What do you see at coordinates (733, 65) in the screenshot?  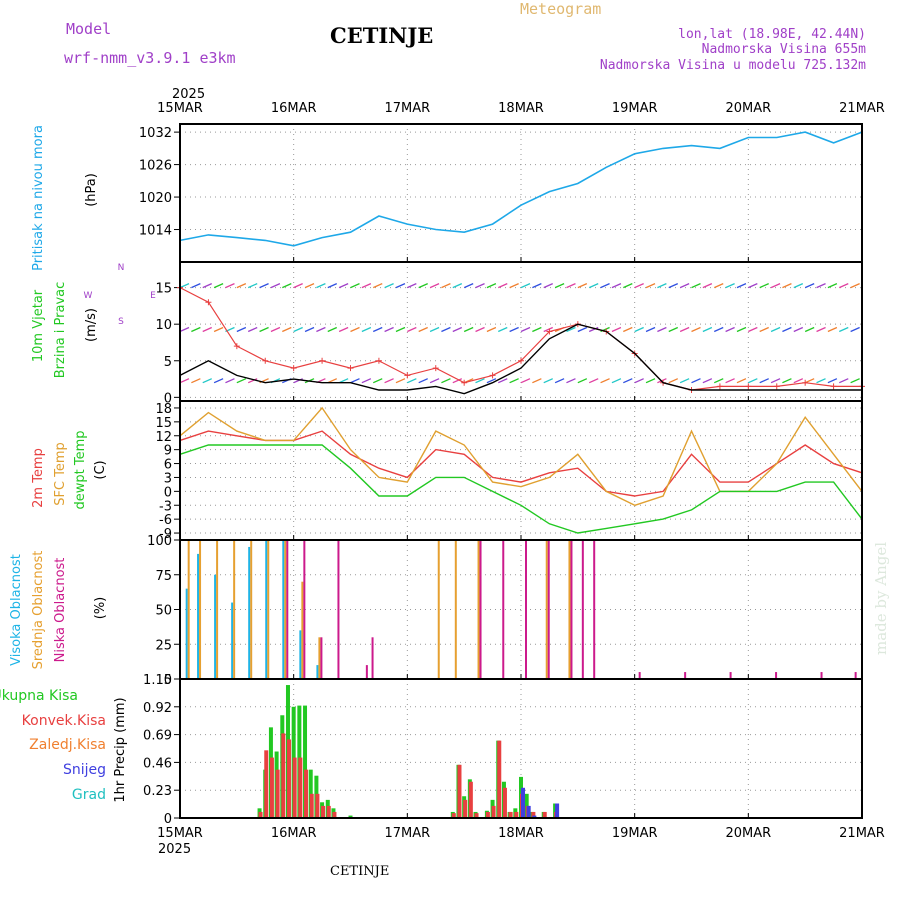 I see `model-altitude-label: Nadmorska Visina u modelu 725.132m` at bounding box center [733, 65].